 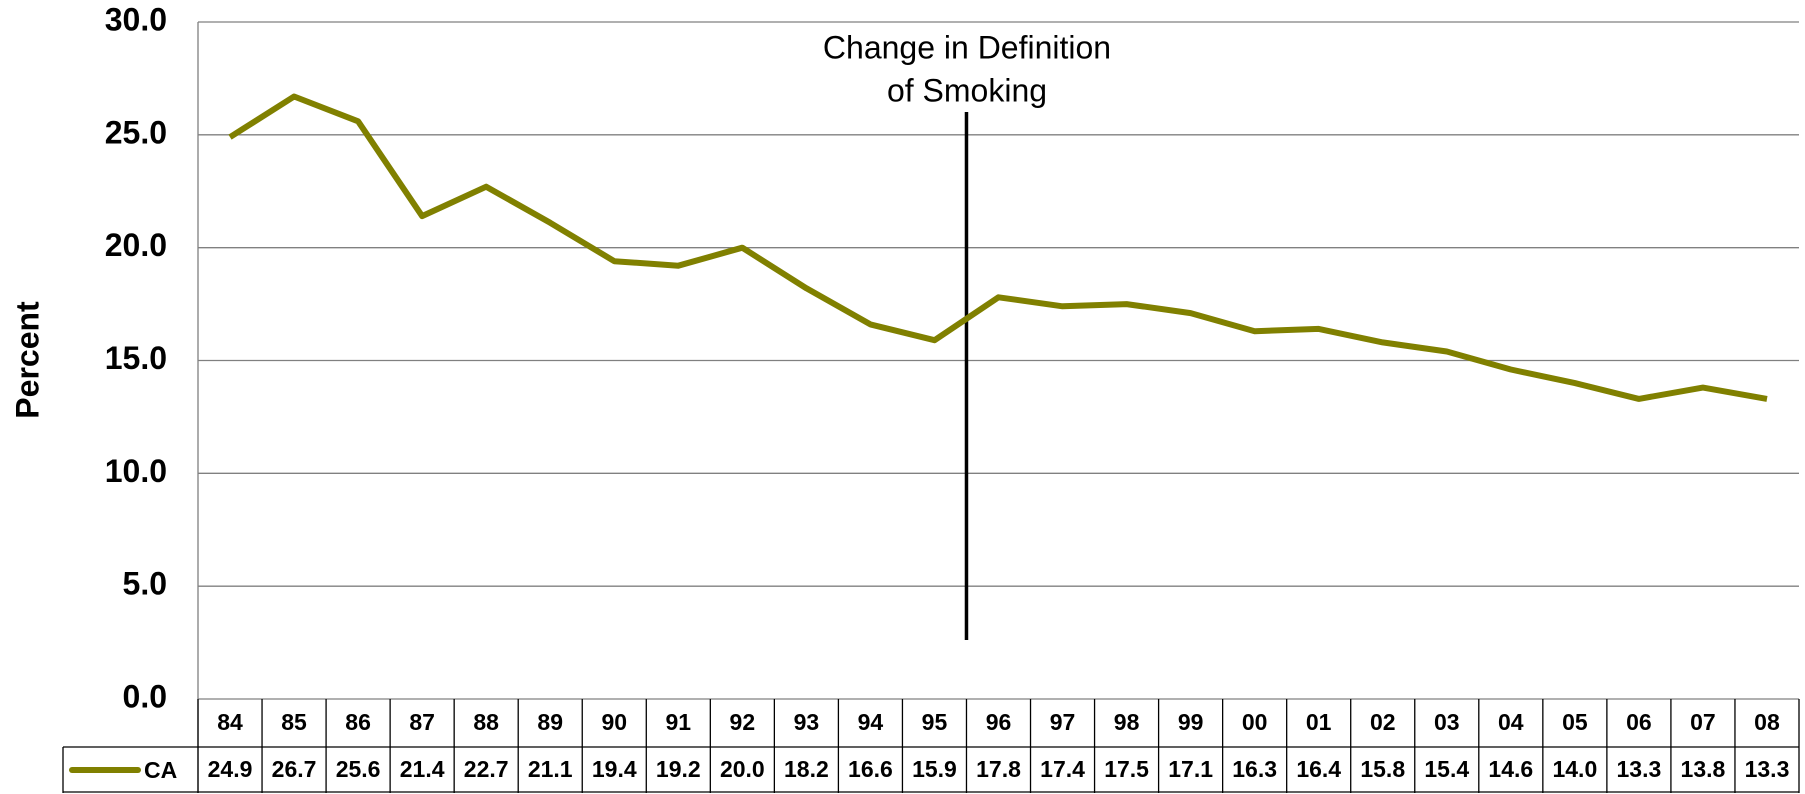 What do you see at coordinates (679, 722) in the screenshot?
I see `x-tick-label: 91` at bounding box center [679, 722].